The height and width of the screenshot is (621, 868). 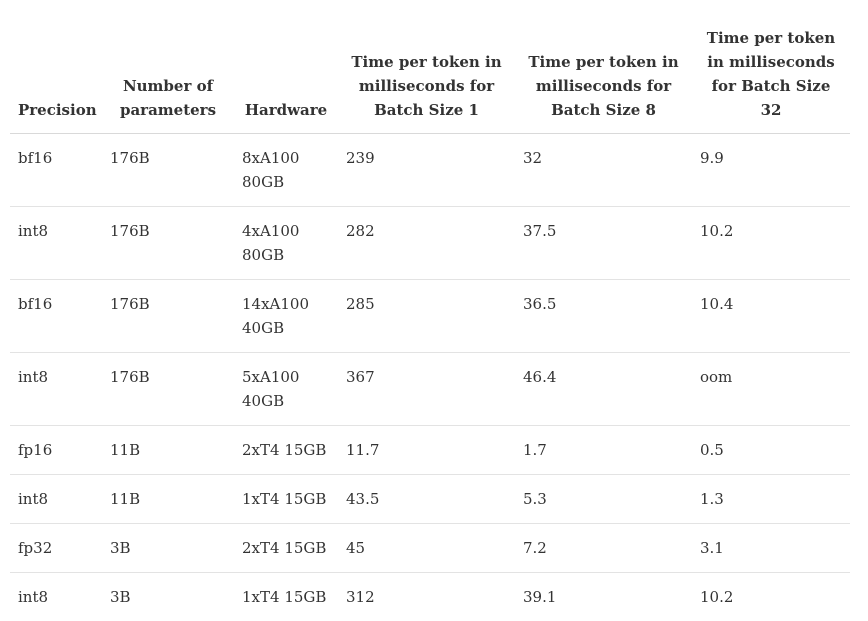 I want to click on cell-hardware: 4xA100 80GB, so click(x=286, y=243).